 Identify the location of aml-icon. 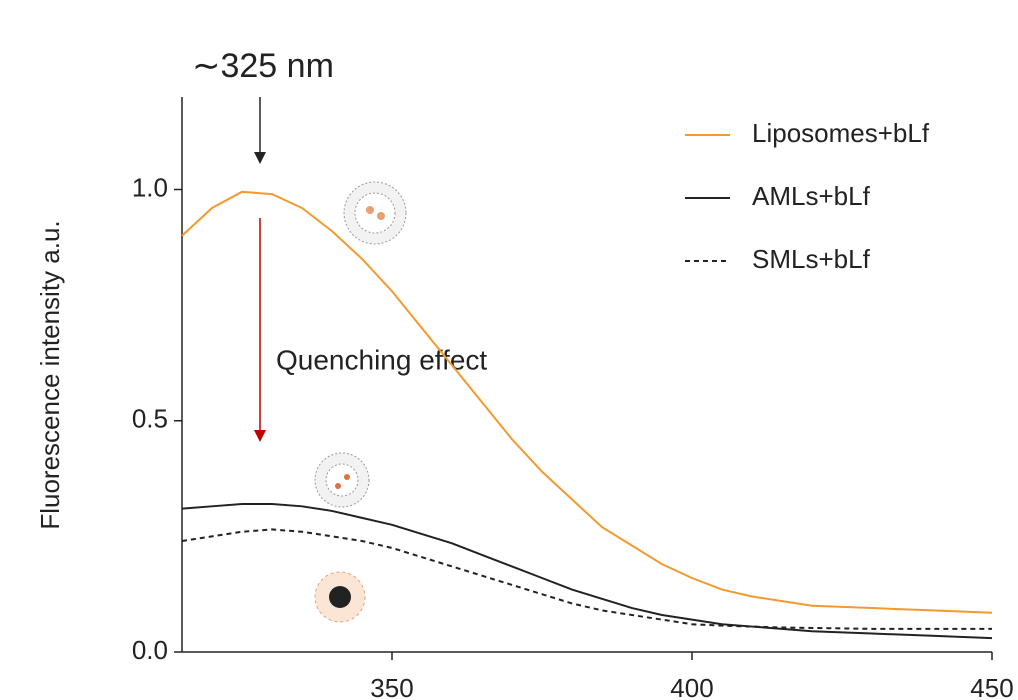
(342, 480).